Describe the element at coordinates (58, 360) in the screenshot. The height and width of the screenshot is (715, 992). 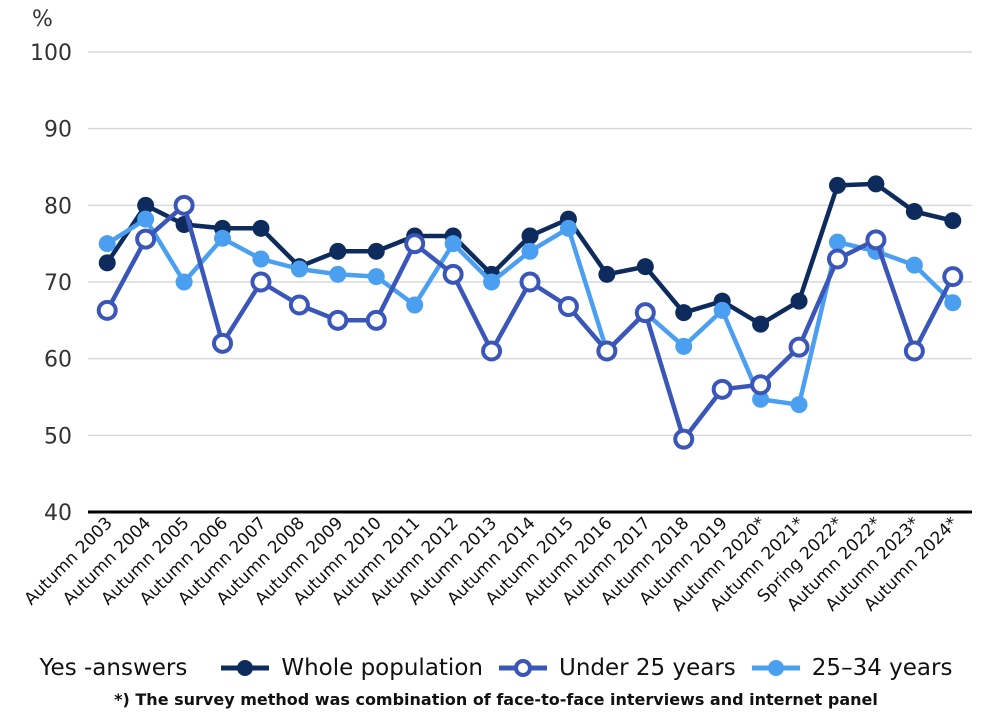
I see `y-tick-label: 60` at that location.